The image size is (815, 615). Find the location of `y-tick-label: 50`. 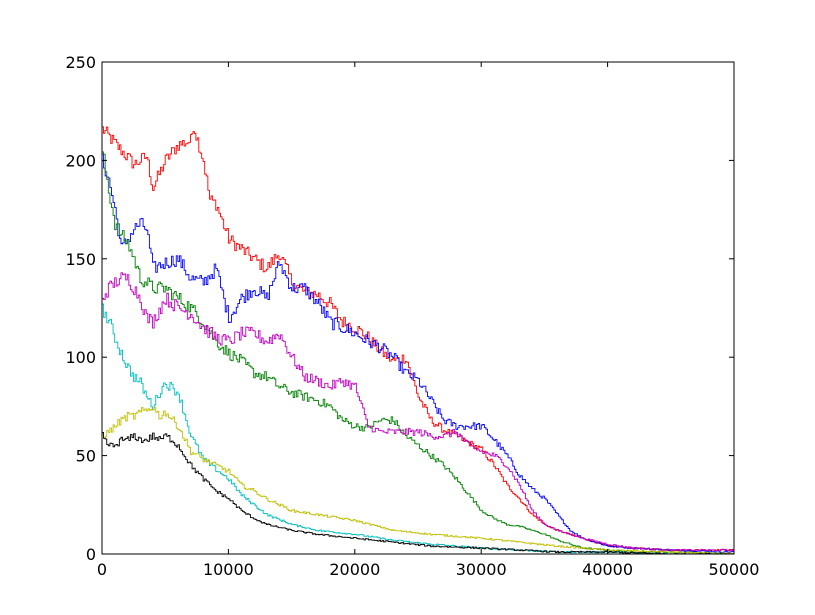

y-tick-label: 50 is located at coordinates (86, 456).